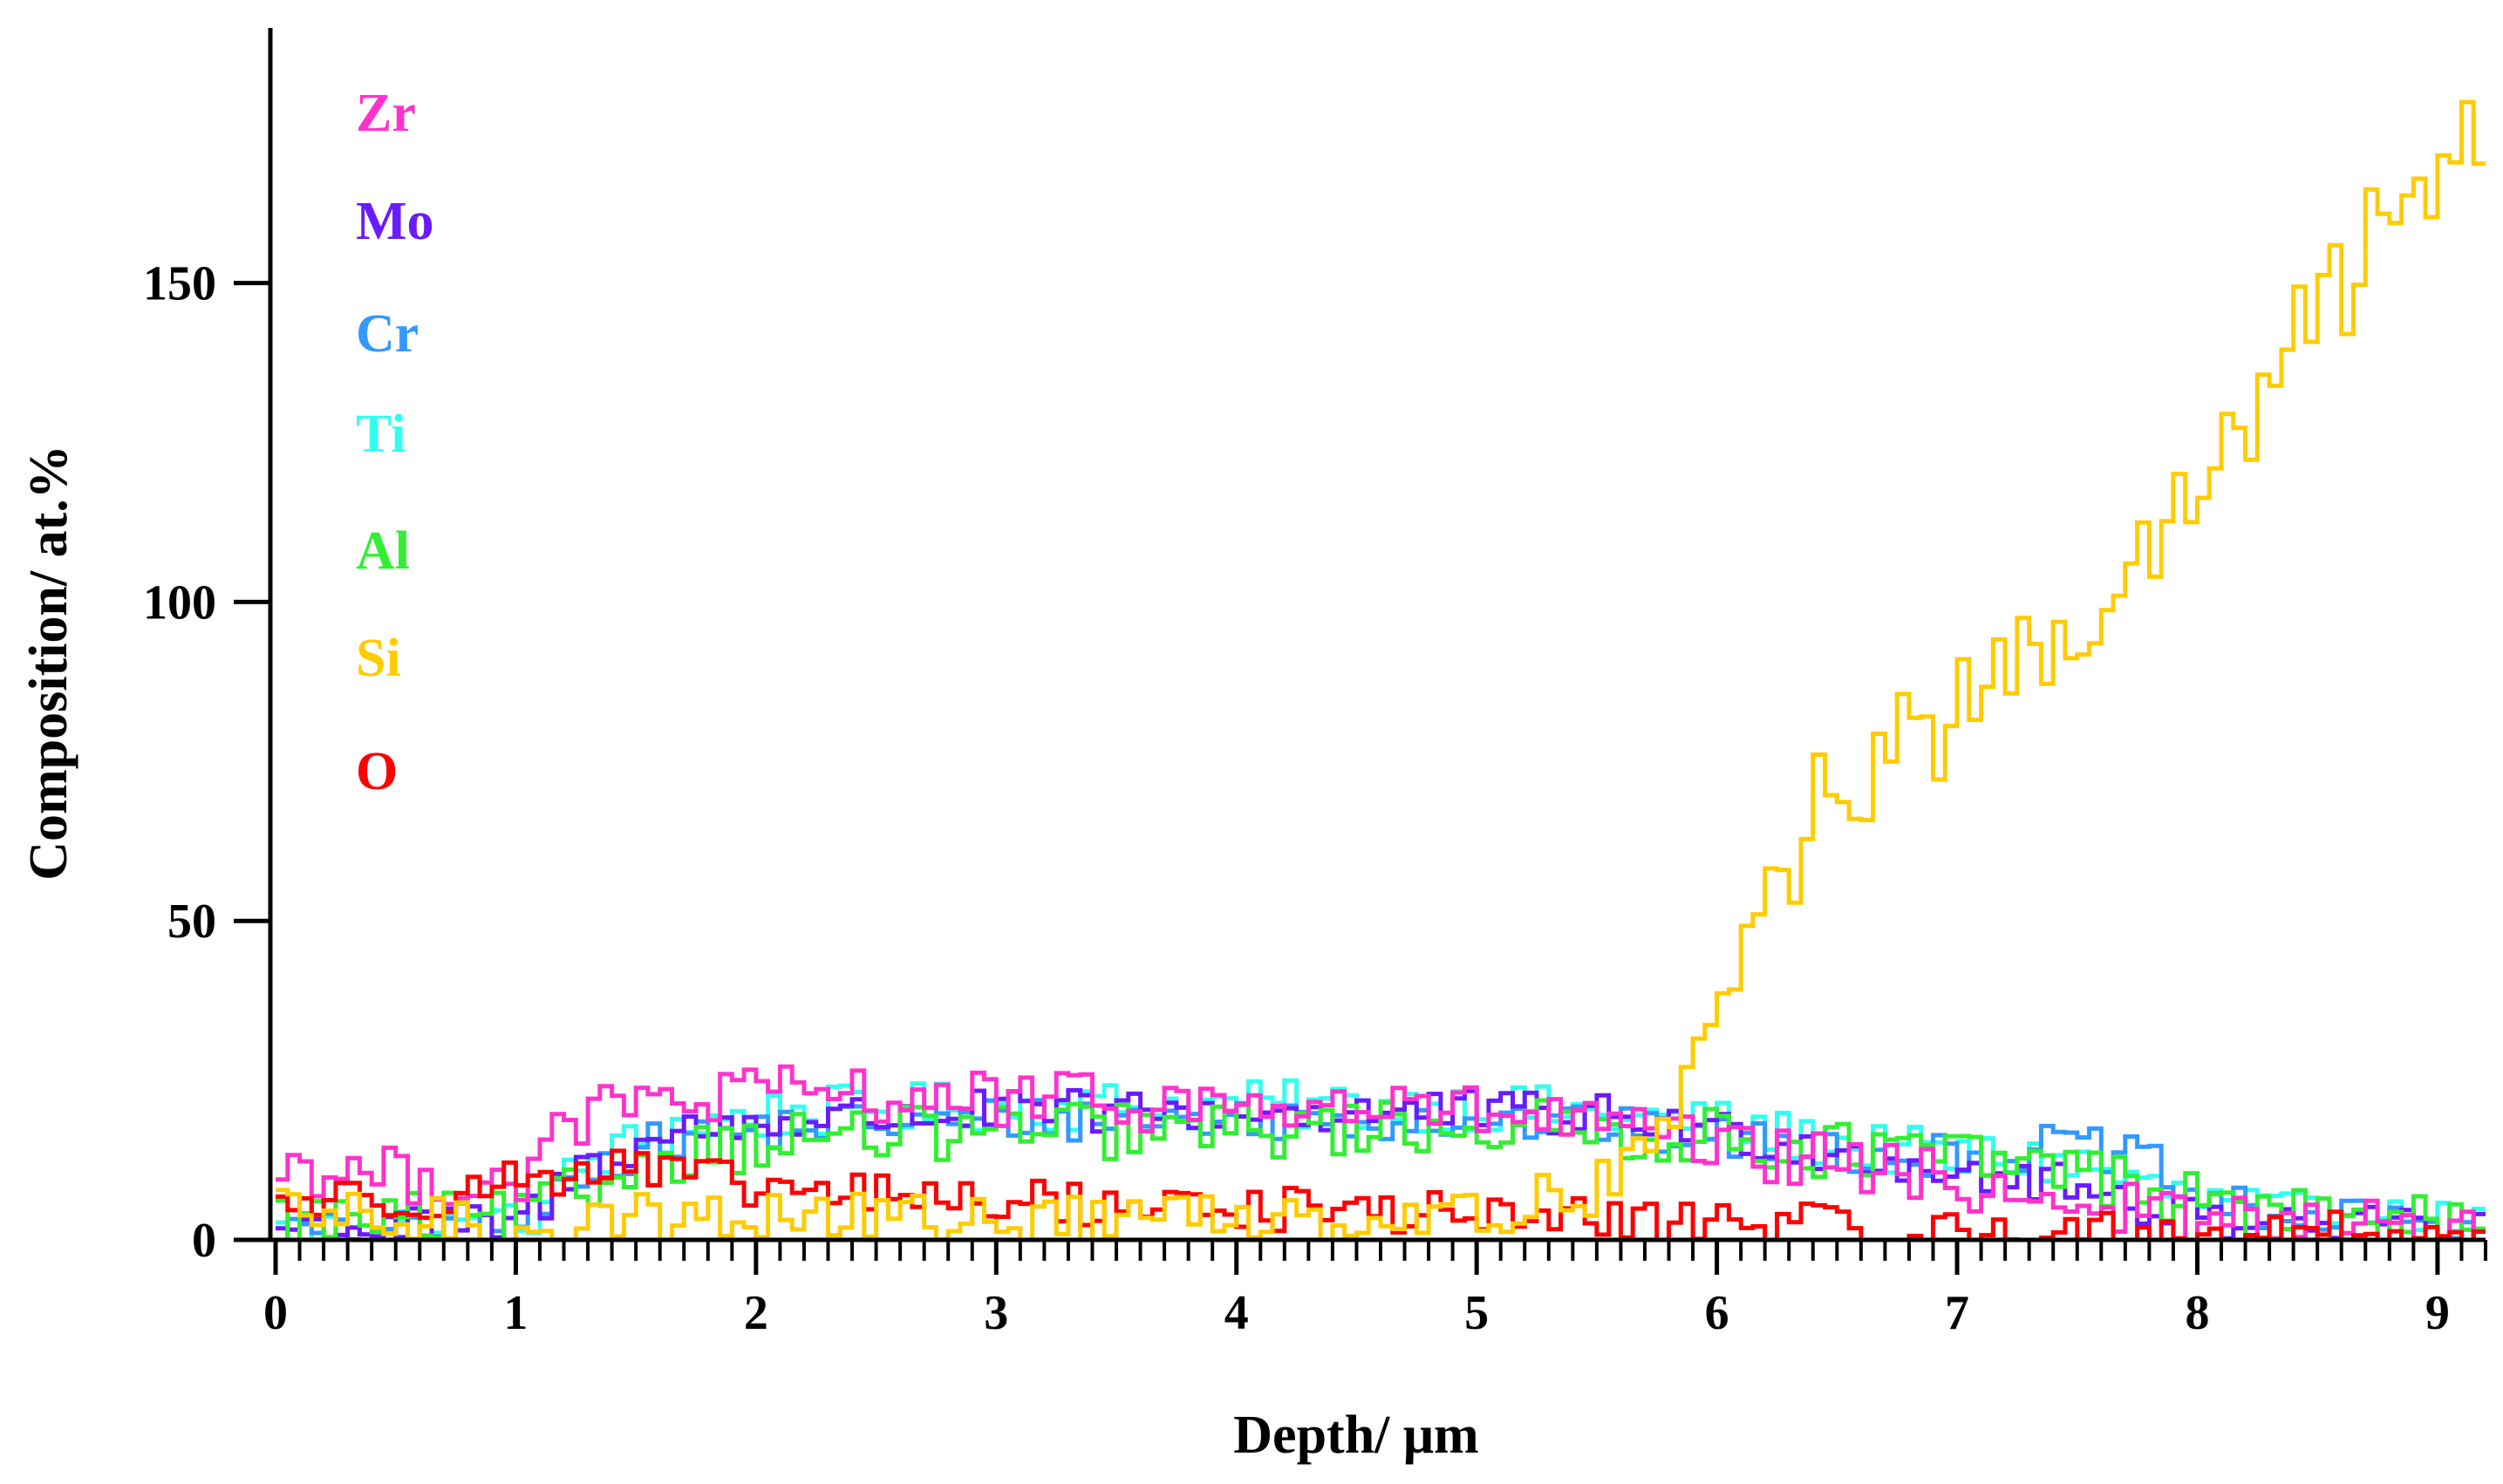 The width and height of the screenshot is (2503, 1484). I want to click on x-tick-label: 5, so click(1476, 1313).